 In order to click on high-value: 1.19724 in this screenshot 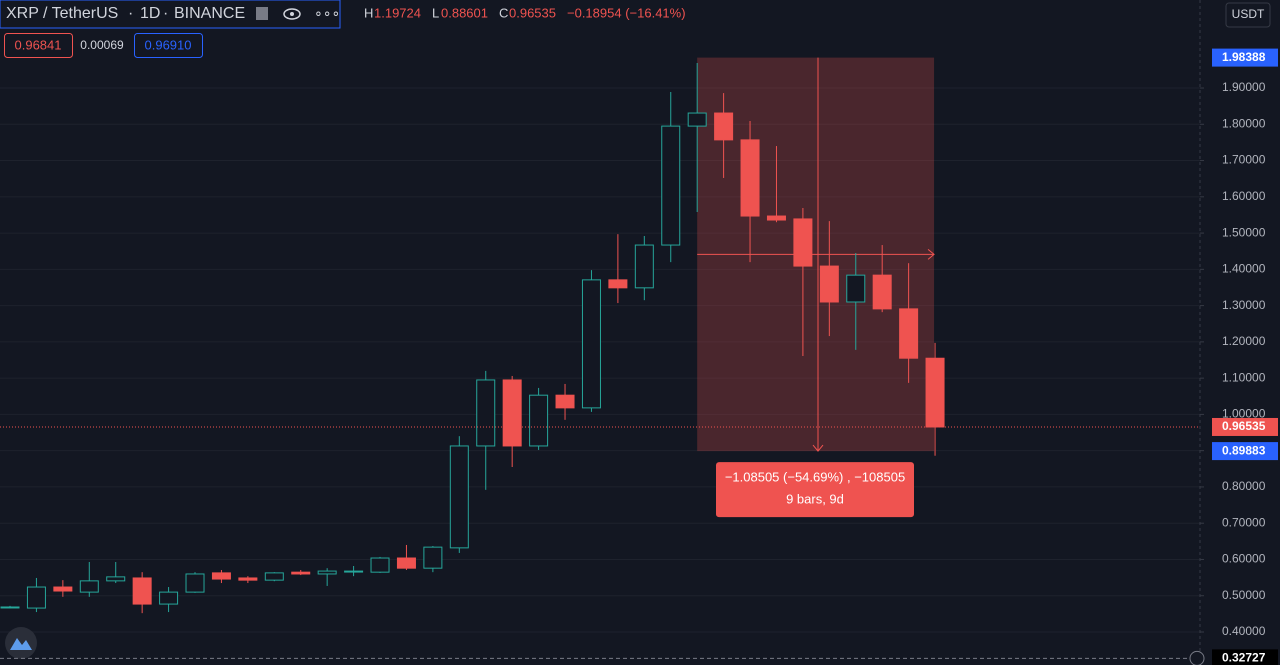, I will do `click(397, 12)`.